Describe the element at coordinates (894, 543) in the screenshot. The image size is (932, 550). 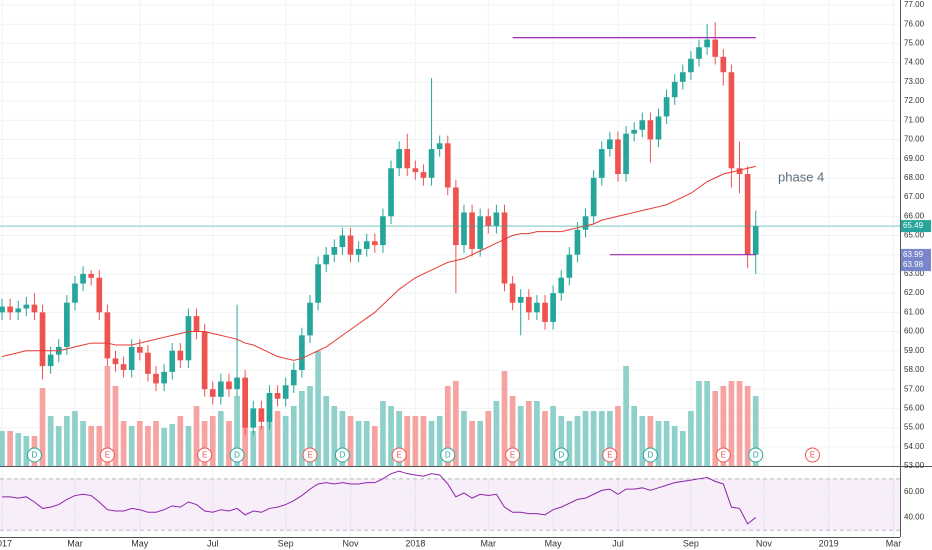
I see `x-tick-label: Mar` at that location.